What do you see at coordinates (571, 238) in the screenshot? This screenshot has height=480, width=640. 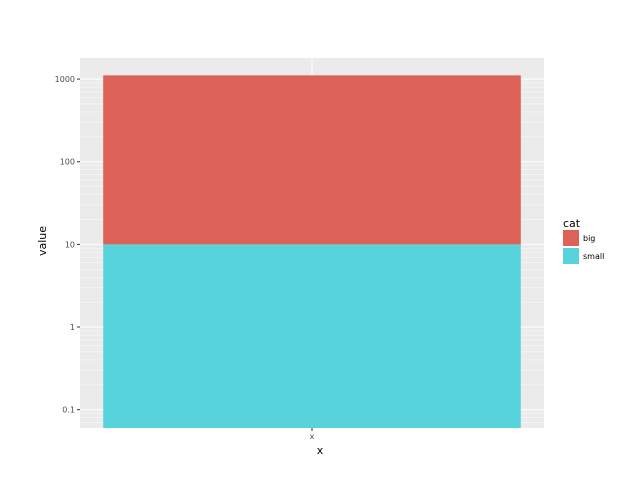 I see `legend-key-big` at bounding box center [571, 238].